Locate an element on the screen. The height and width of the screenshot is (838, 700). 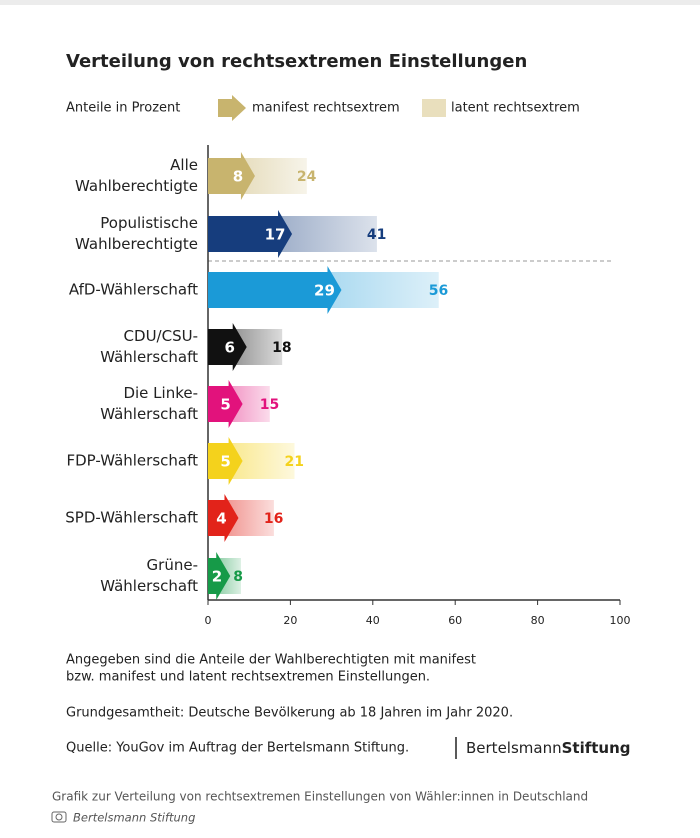
value-label: 24 is located at coordinates (307, 177).